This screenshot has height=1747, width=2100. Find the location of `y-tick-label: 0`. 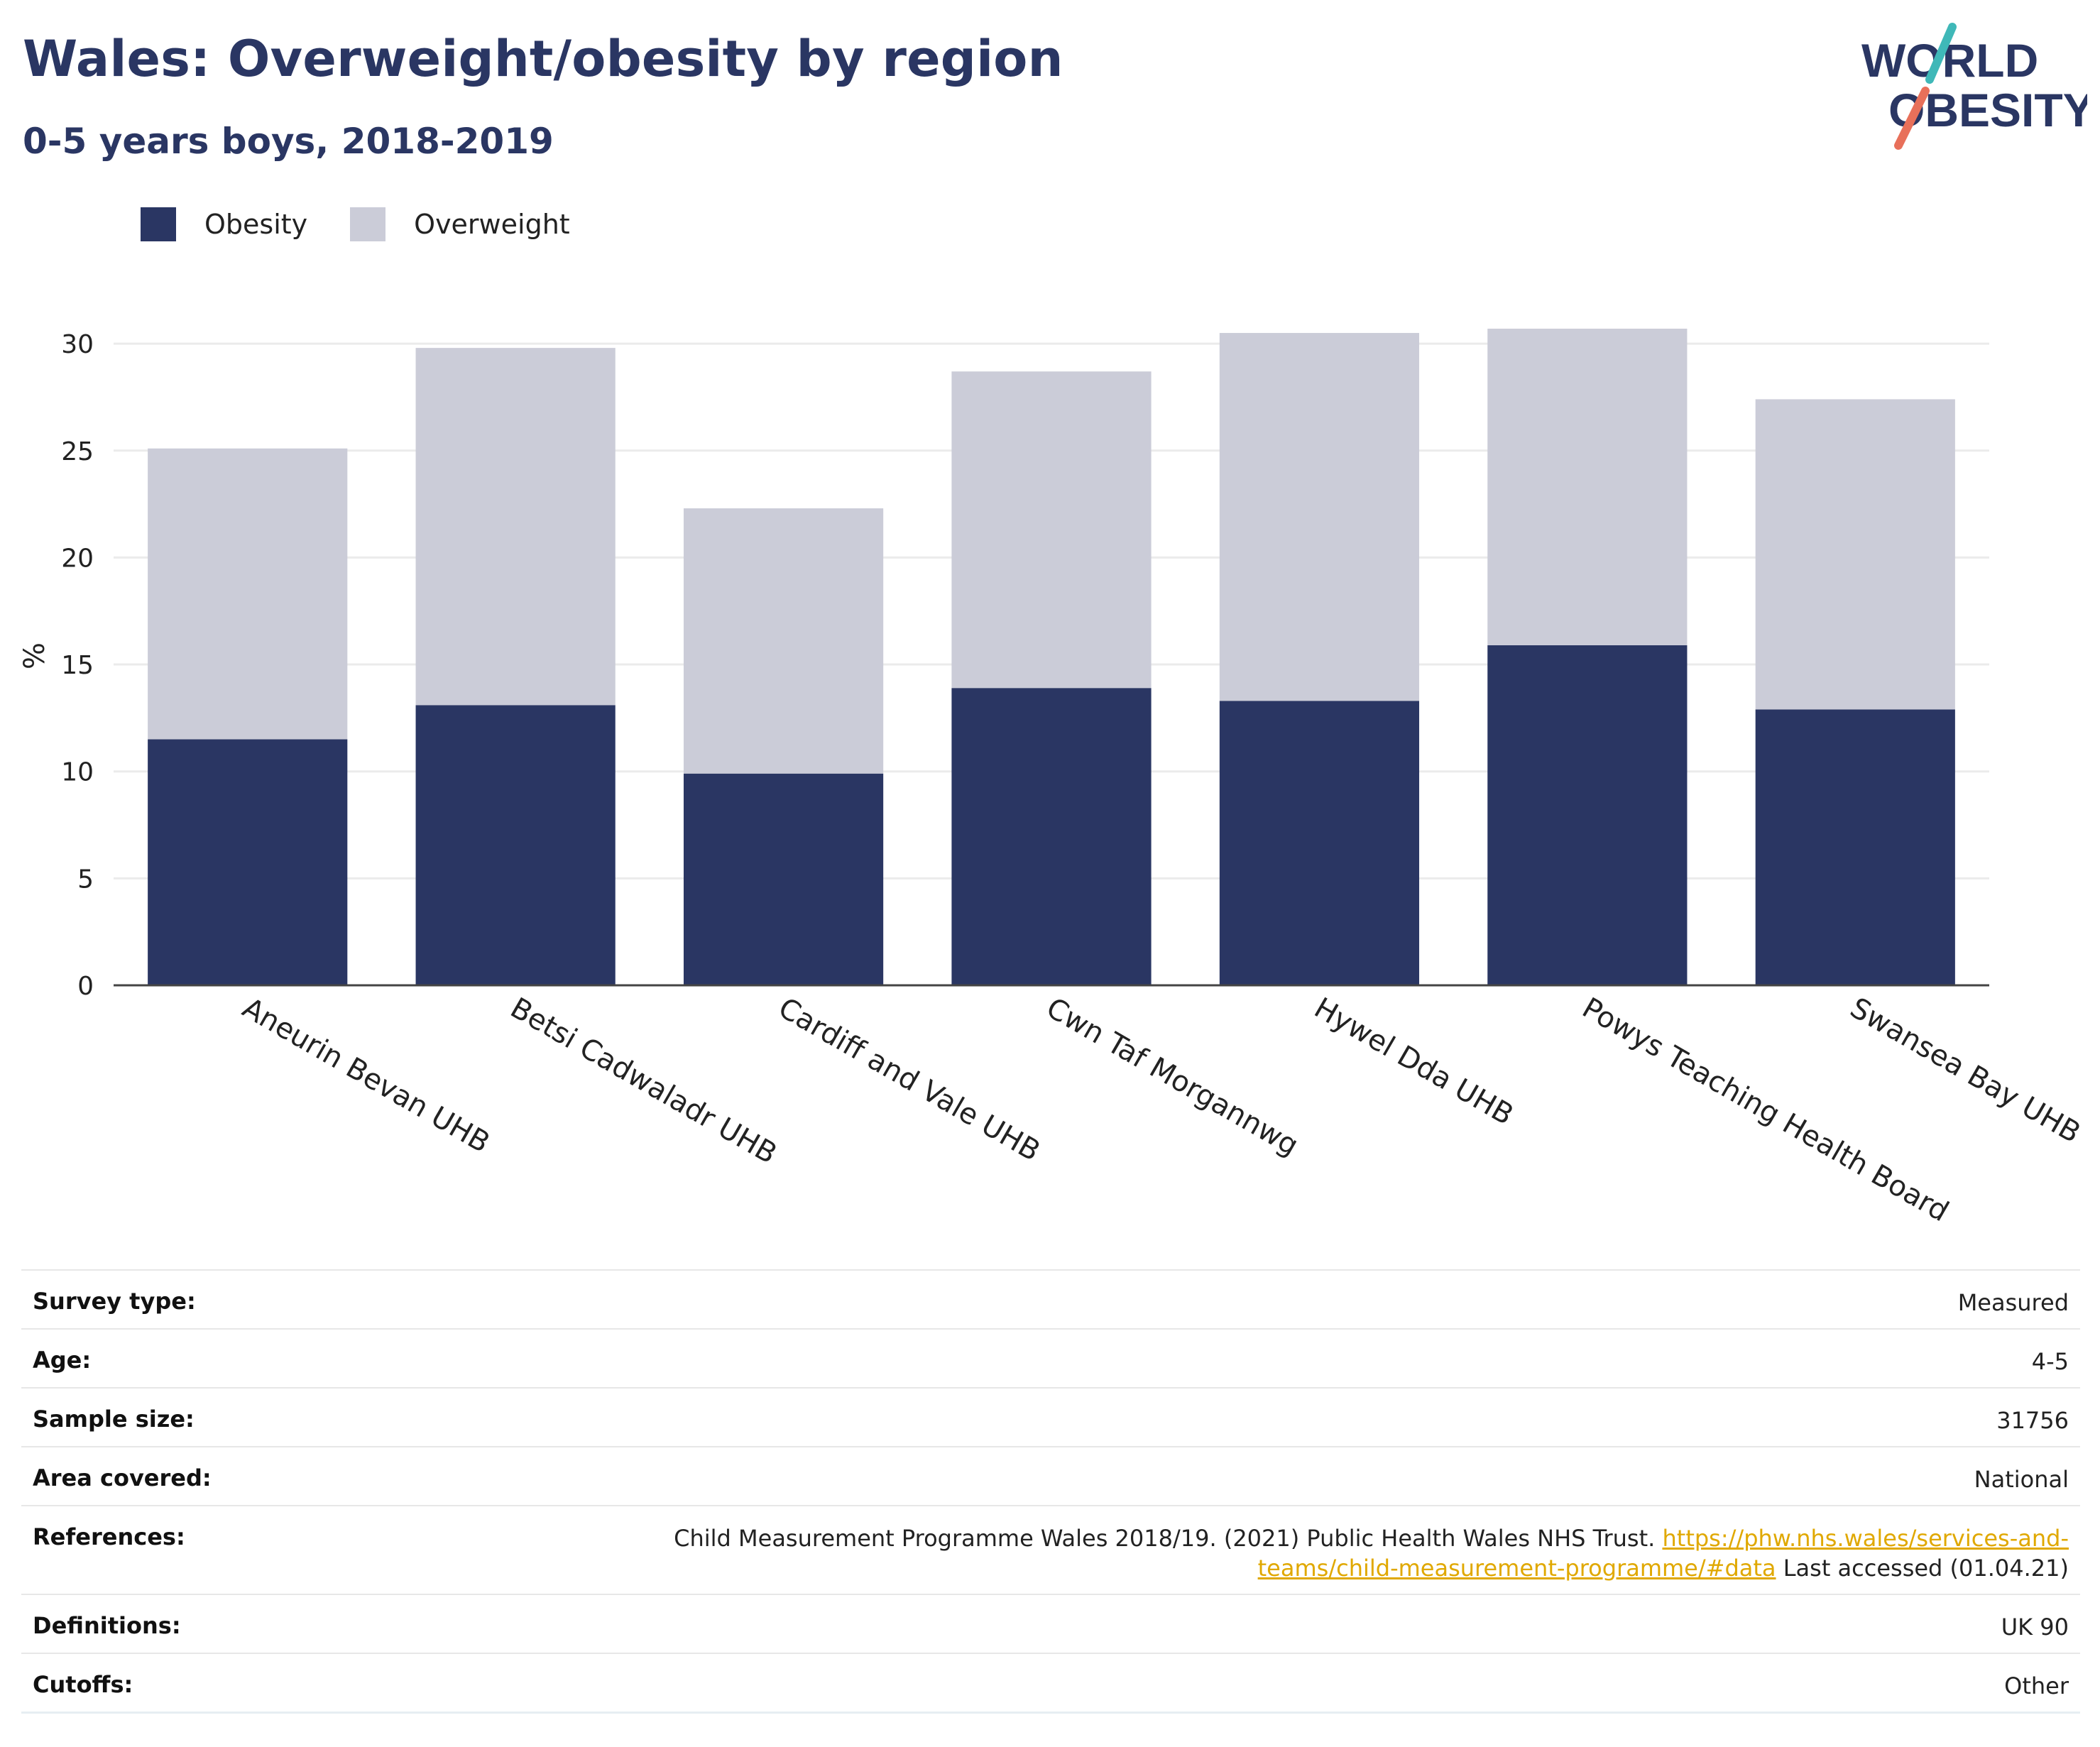

y-tick-label: 0 is located at coordinates (85, 986).